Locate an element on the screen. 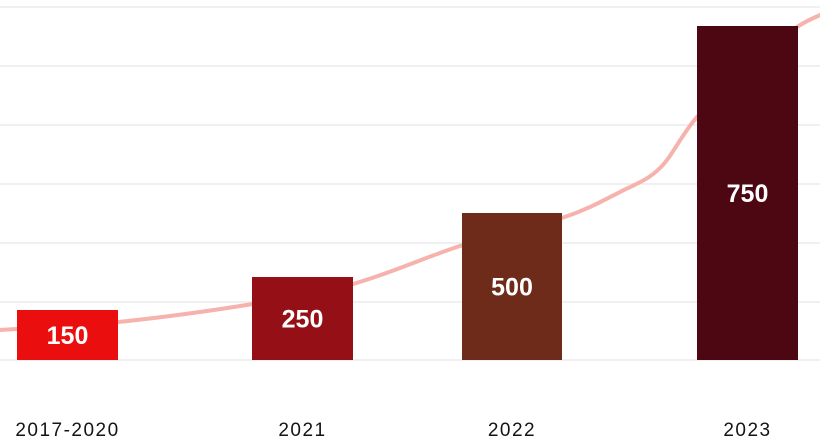 This screenshot has width=820, height=441. x-axis-label: 2021 is located at coordinates (302, 430).